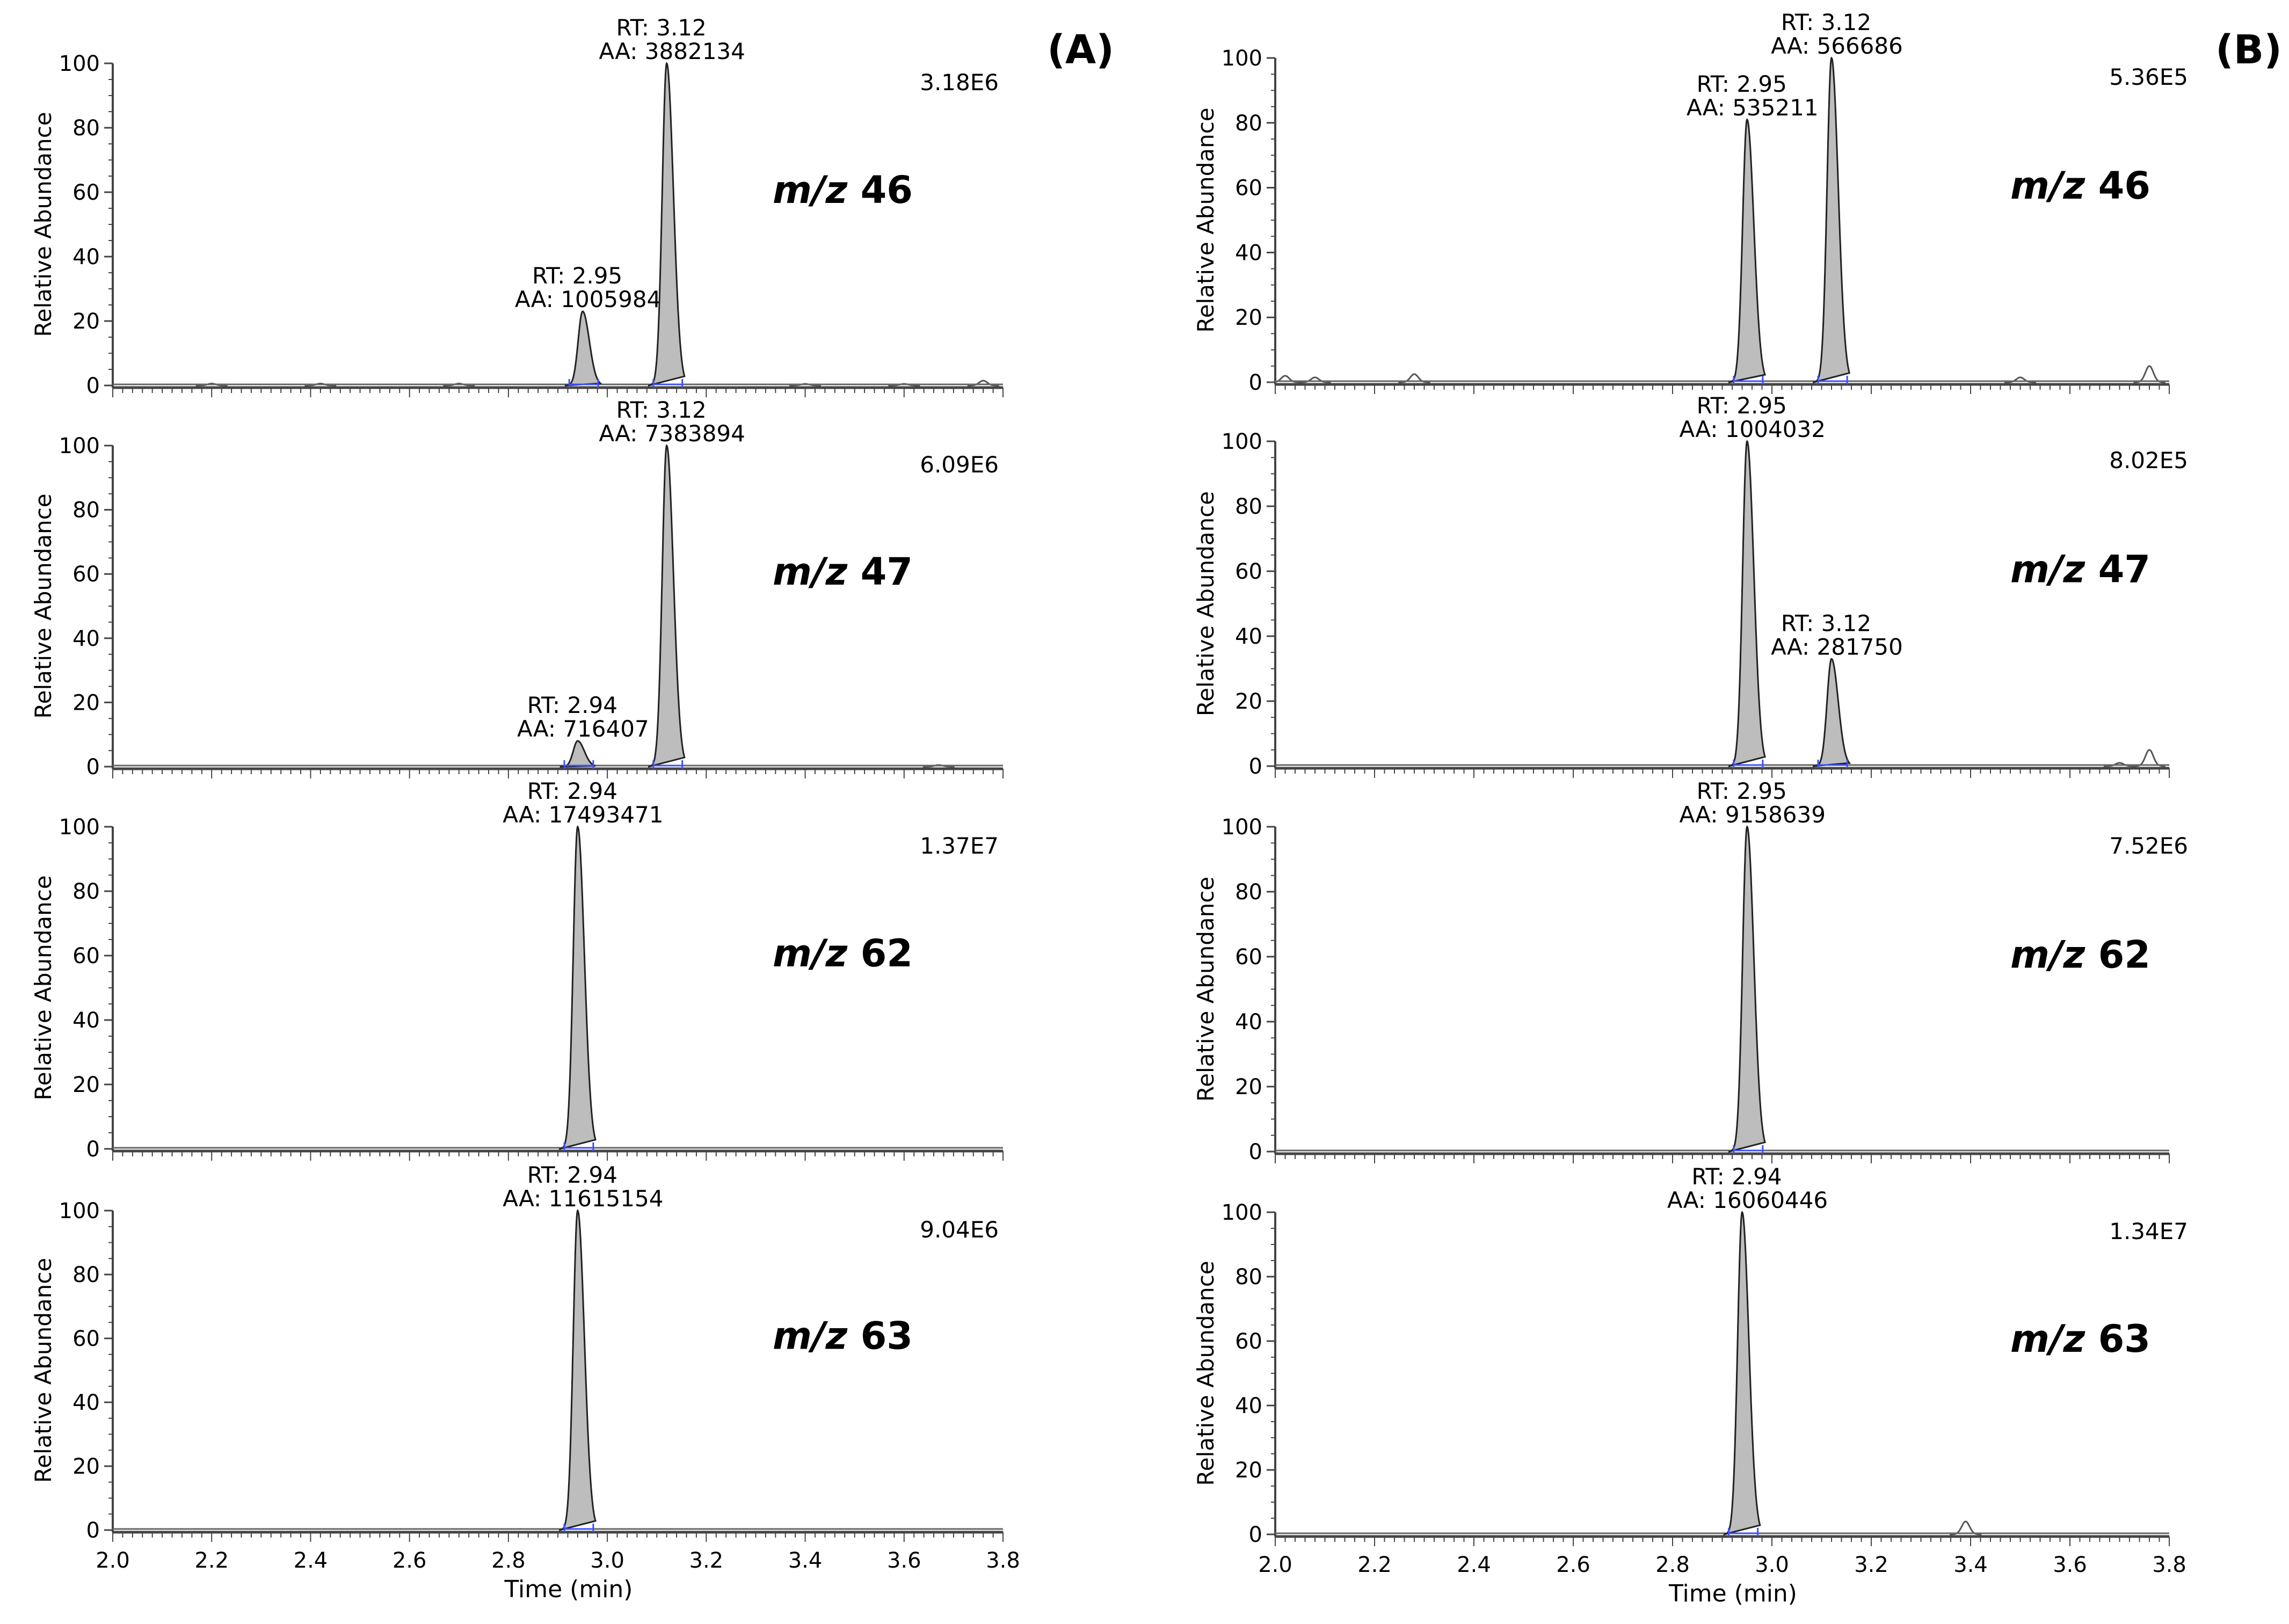  Describe the element at coordinates (2248, 50) in the screenshot. I see `panel-letter: (B)` at that location.